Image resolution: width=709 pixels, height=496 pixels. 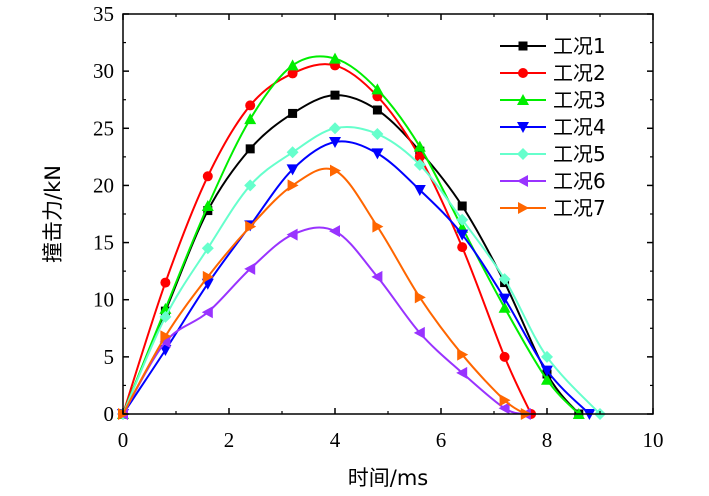 I want to click on legend-label-2: 工况2, so click(x=579, y=73).